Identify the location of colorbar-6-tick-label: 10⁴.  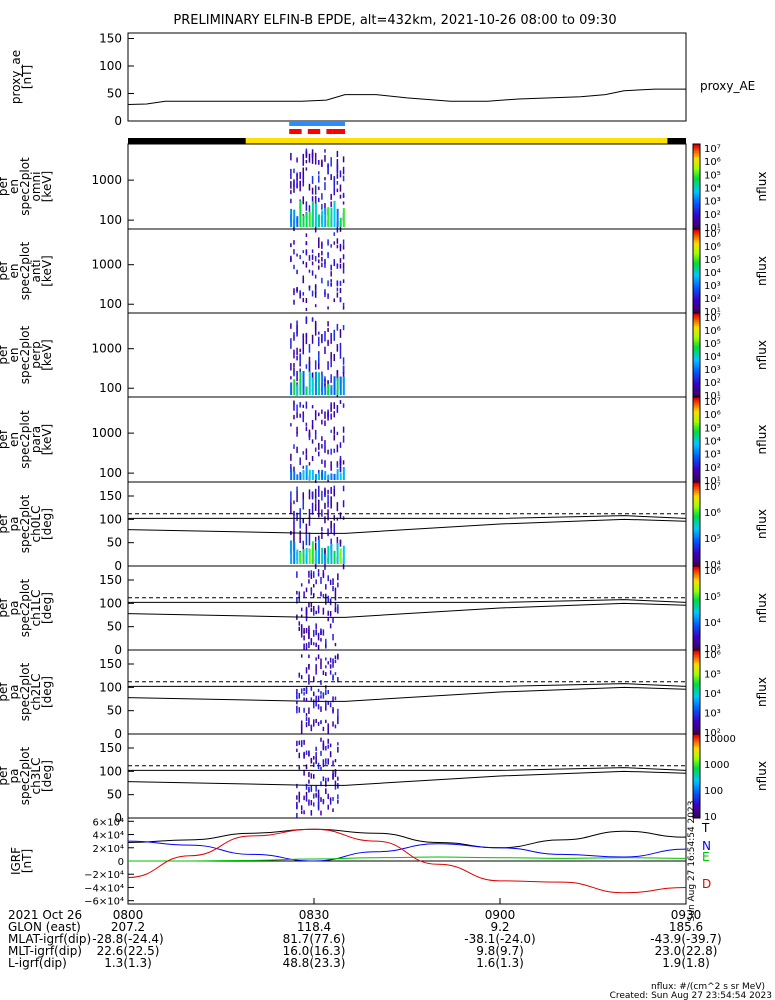
(712, 623).